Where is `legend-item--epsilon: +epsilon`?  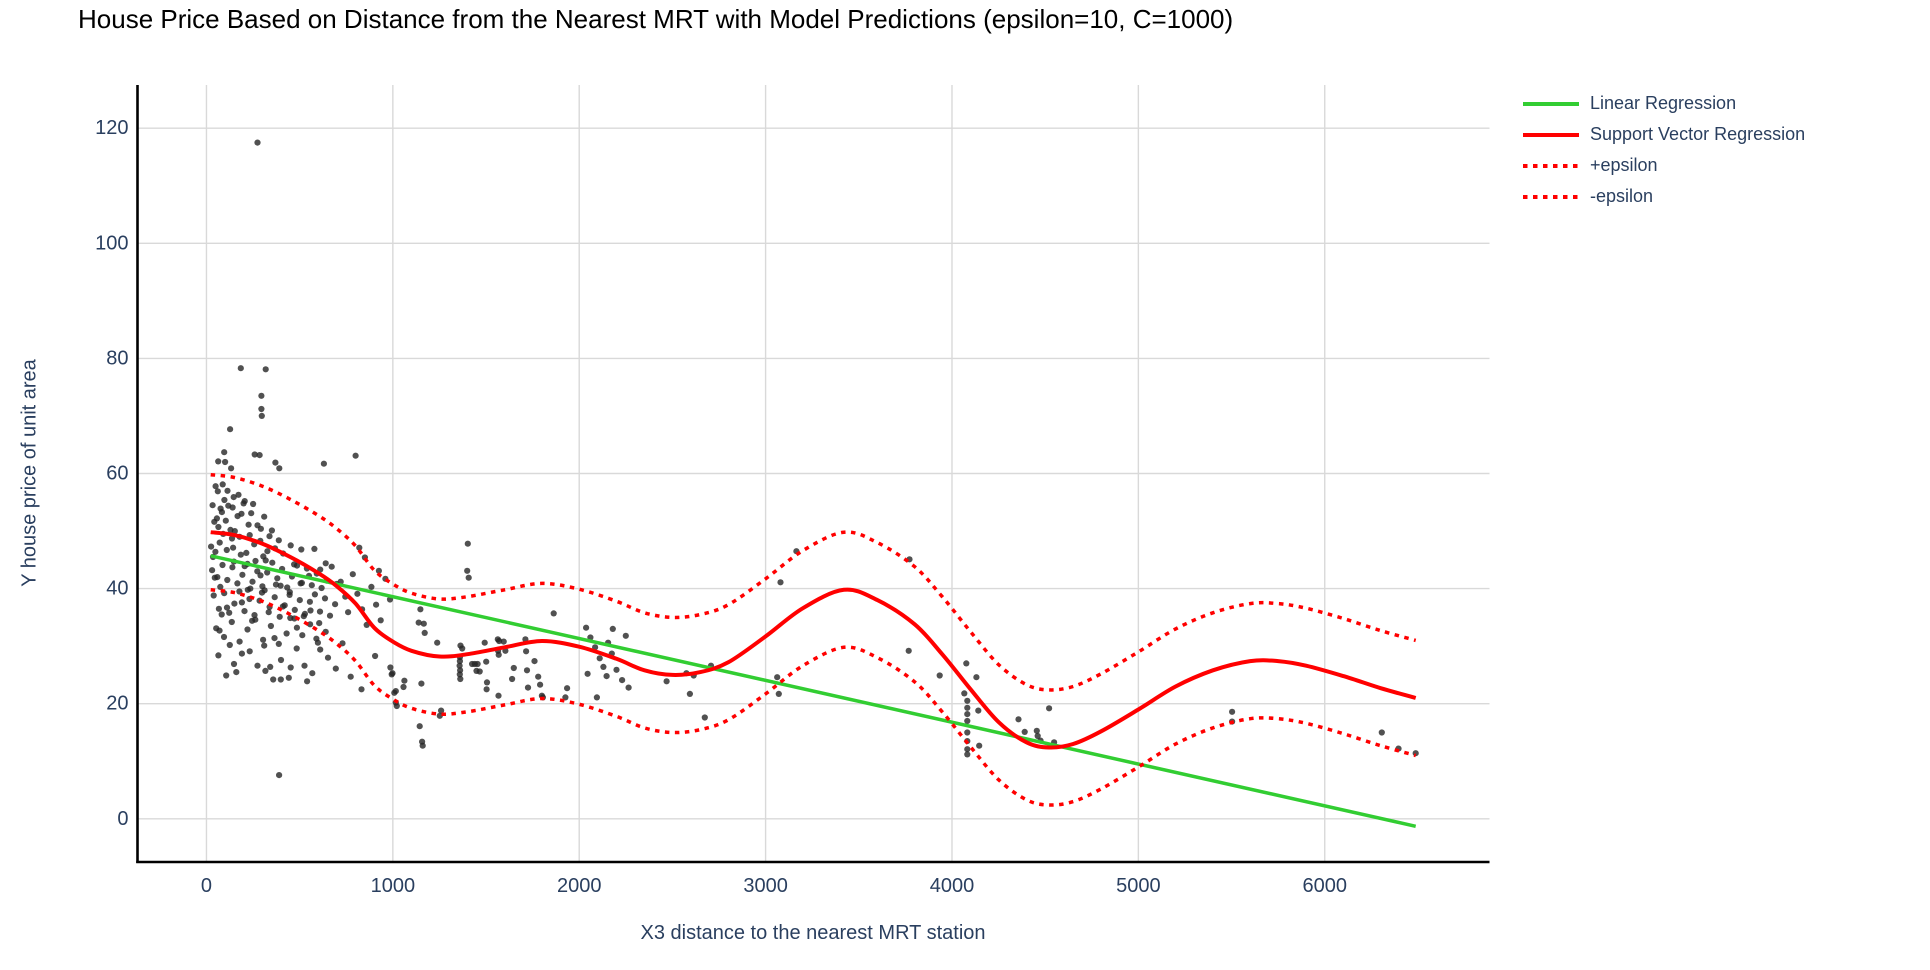 legend-item--epsilon: +epsilon is located at coordinates (1663, 165).